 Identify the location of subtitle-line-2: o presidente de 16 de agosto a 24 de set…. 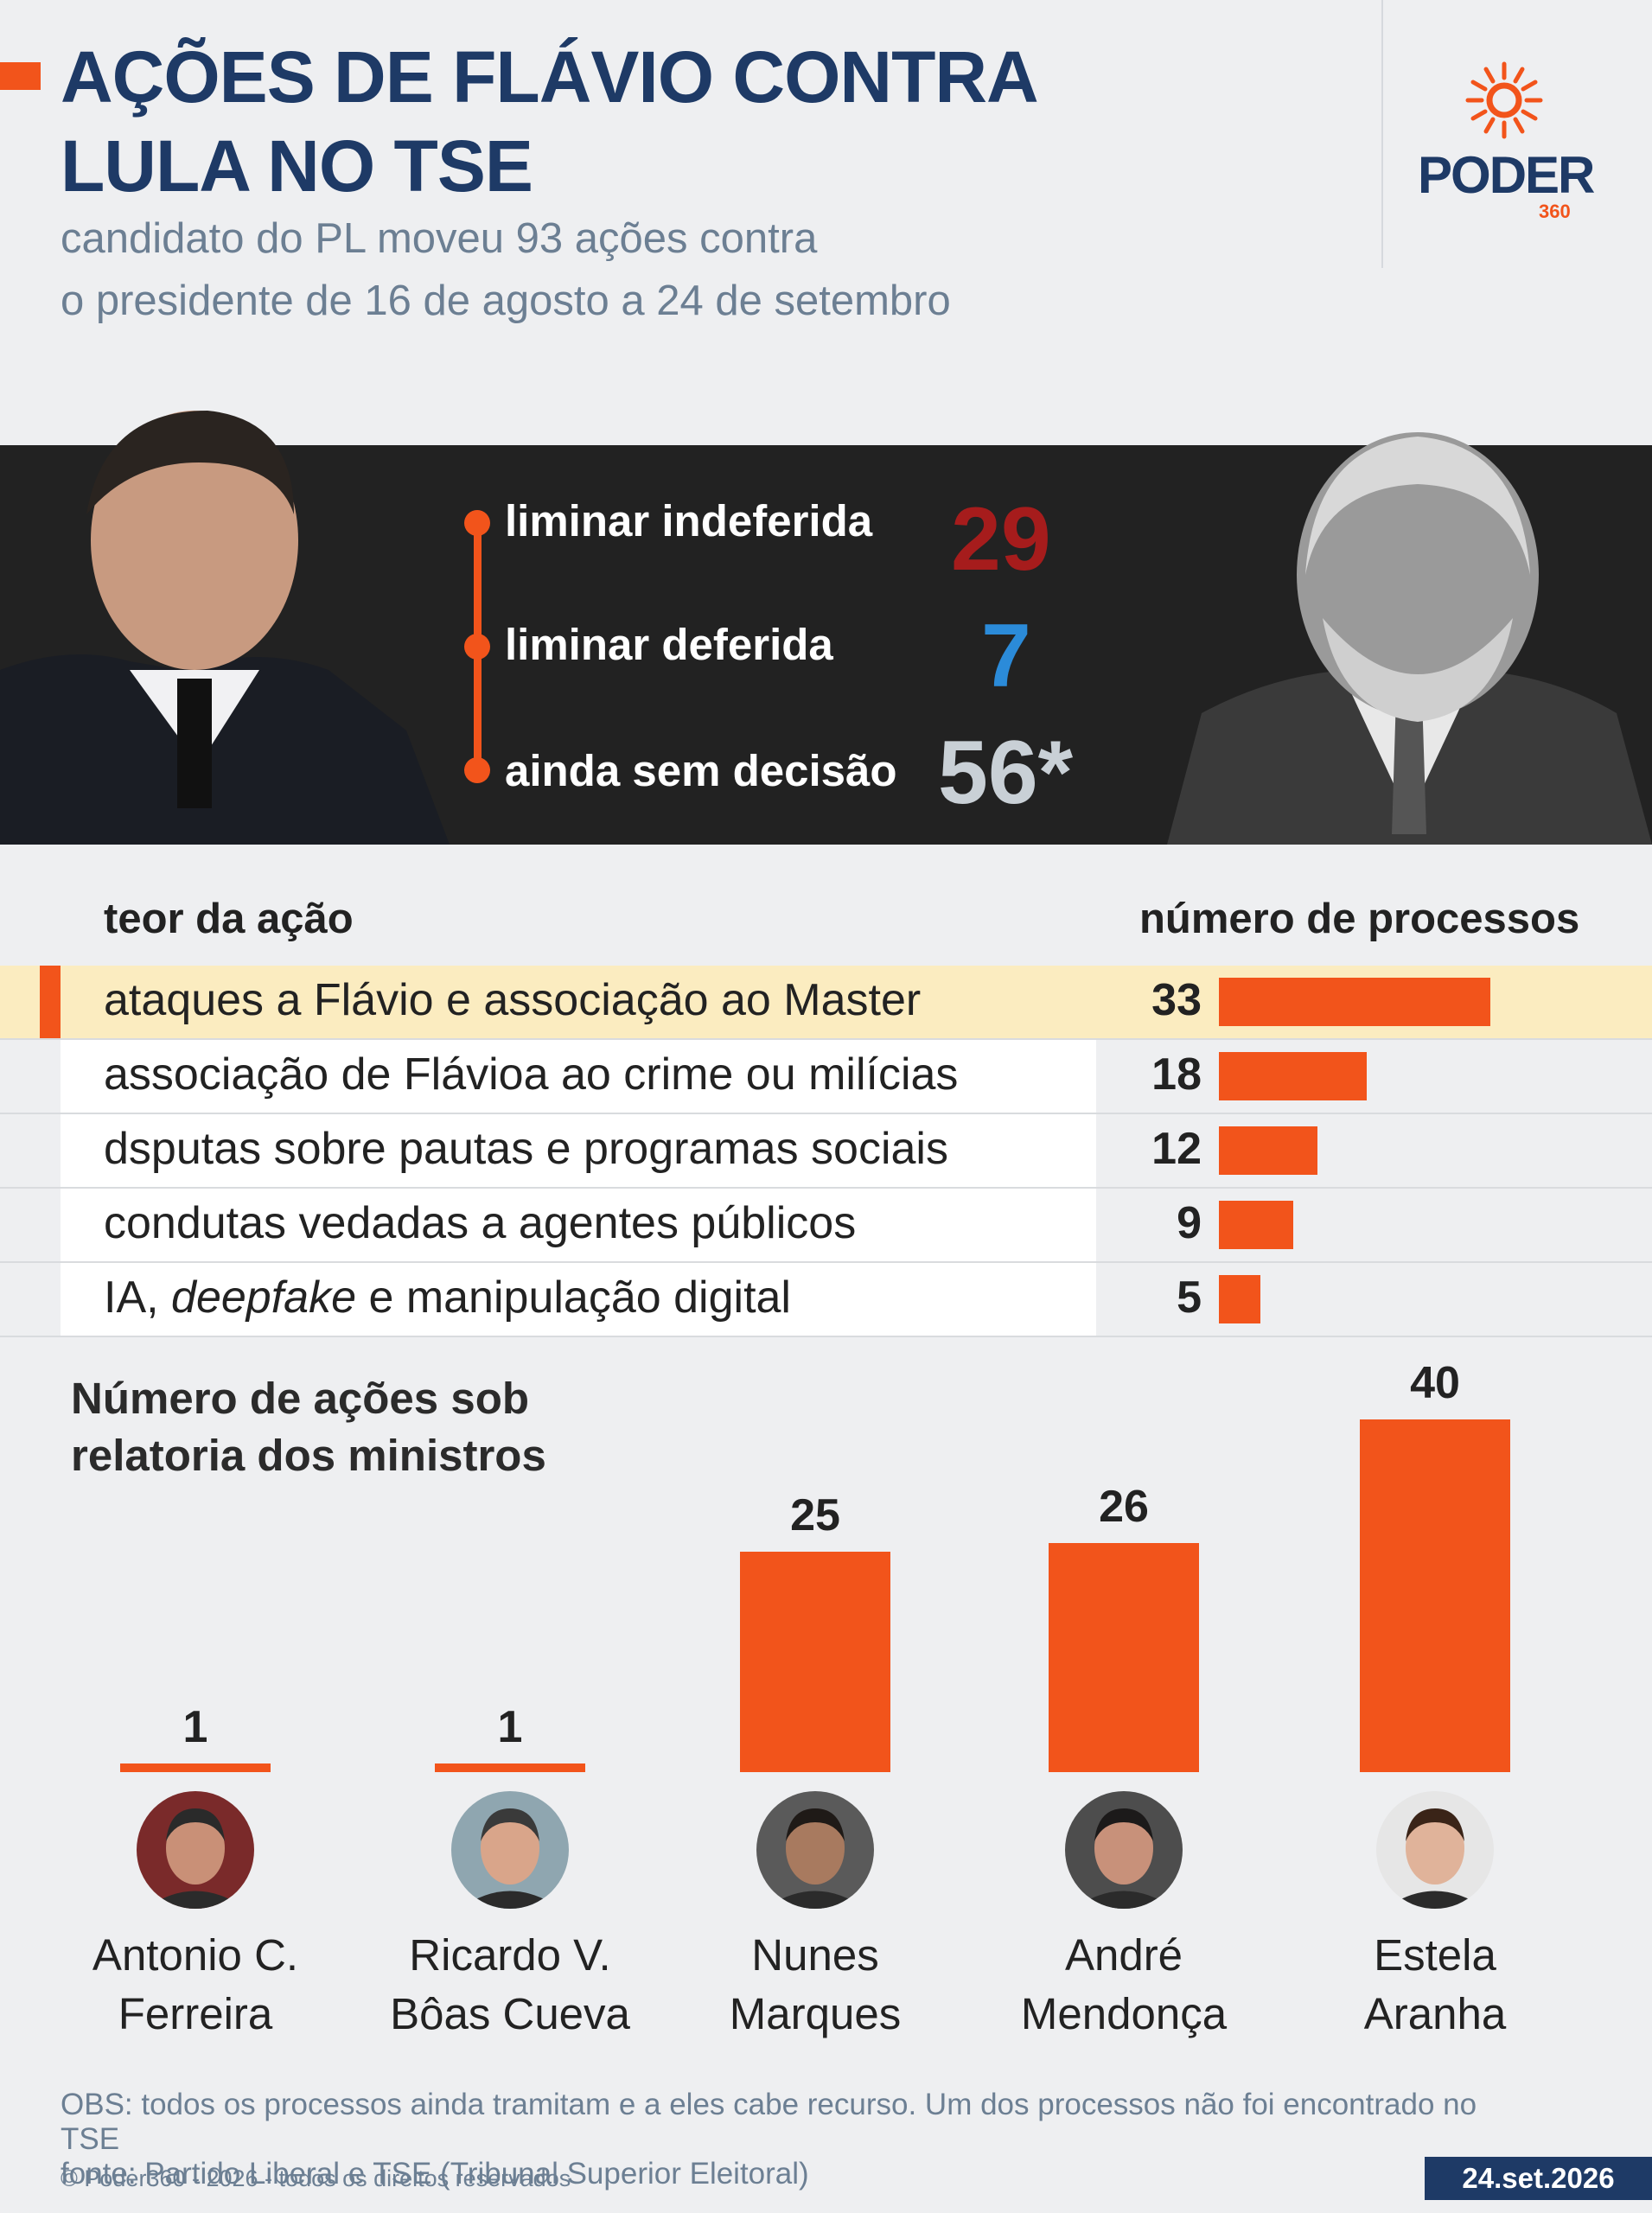
(506, 300).